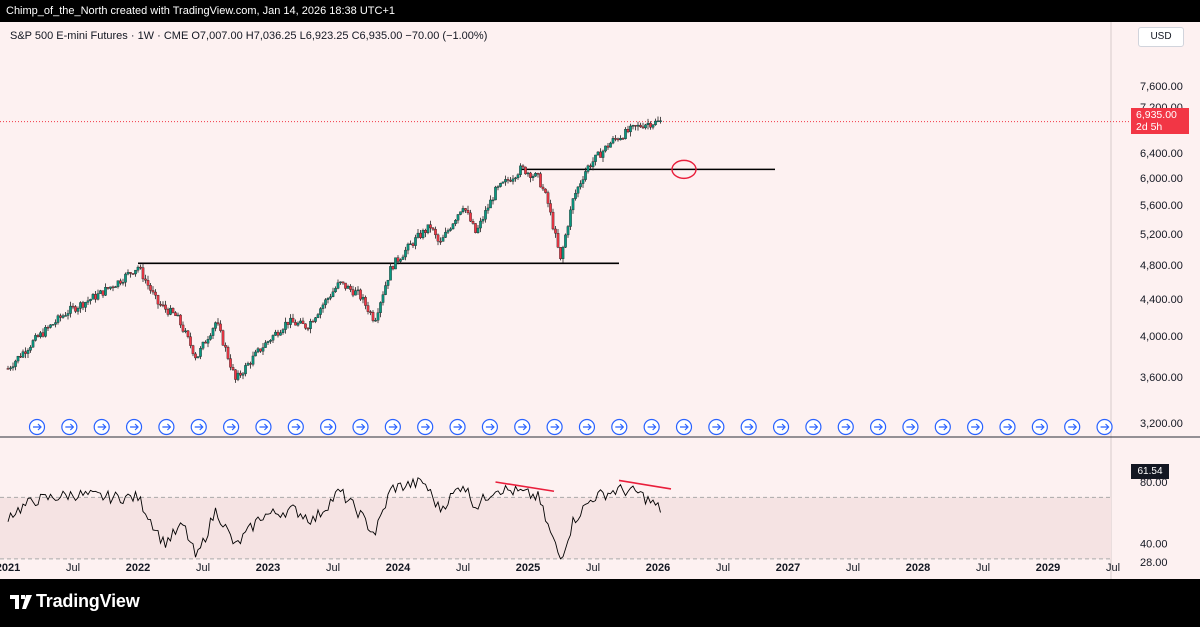 This screenshot has height=627, width=1200. What do you see at coordinates (528, 568) in the screenshot?
I see `time-axis-tick: 2025` at bounding box center [528, 568].